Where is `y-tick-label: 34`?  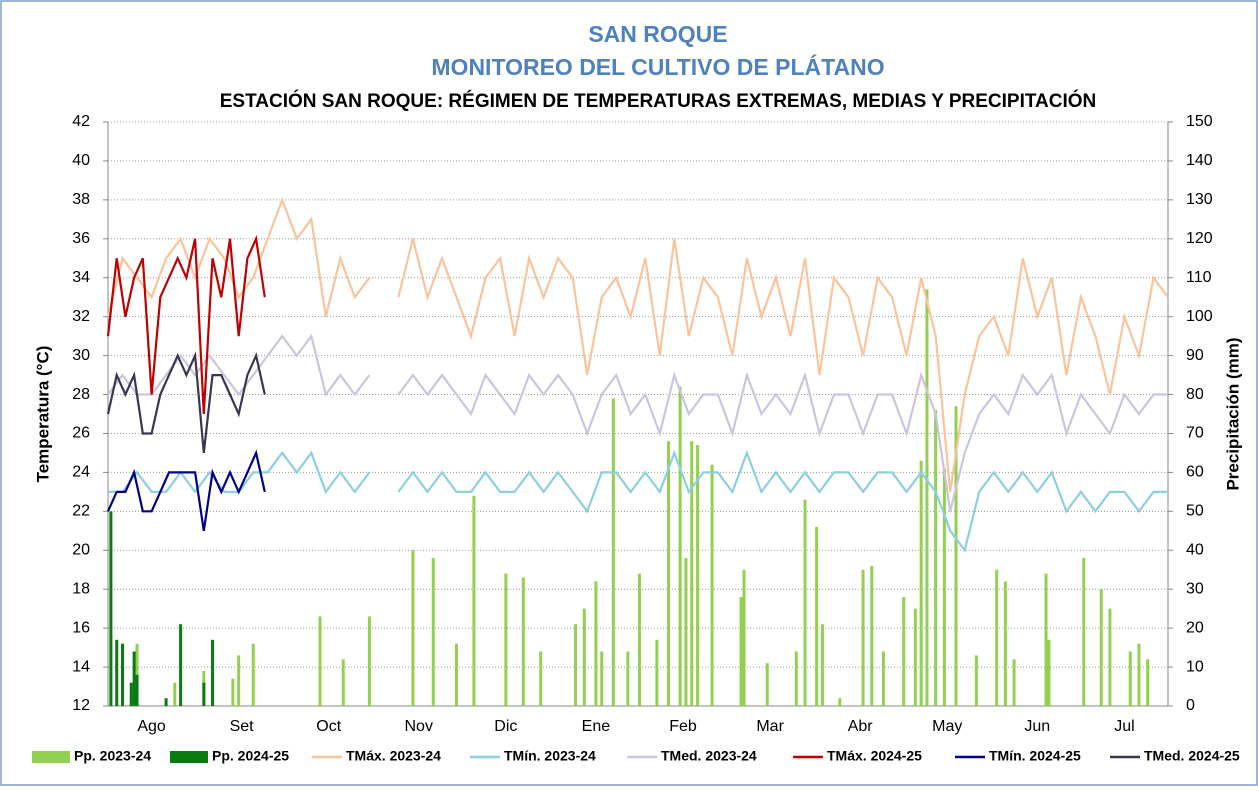 y-tick-label: 34 is located at coordinates (81, 277).